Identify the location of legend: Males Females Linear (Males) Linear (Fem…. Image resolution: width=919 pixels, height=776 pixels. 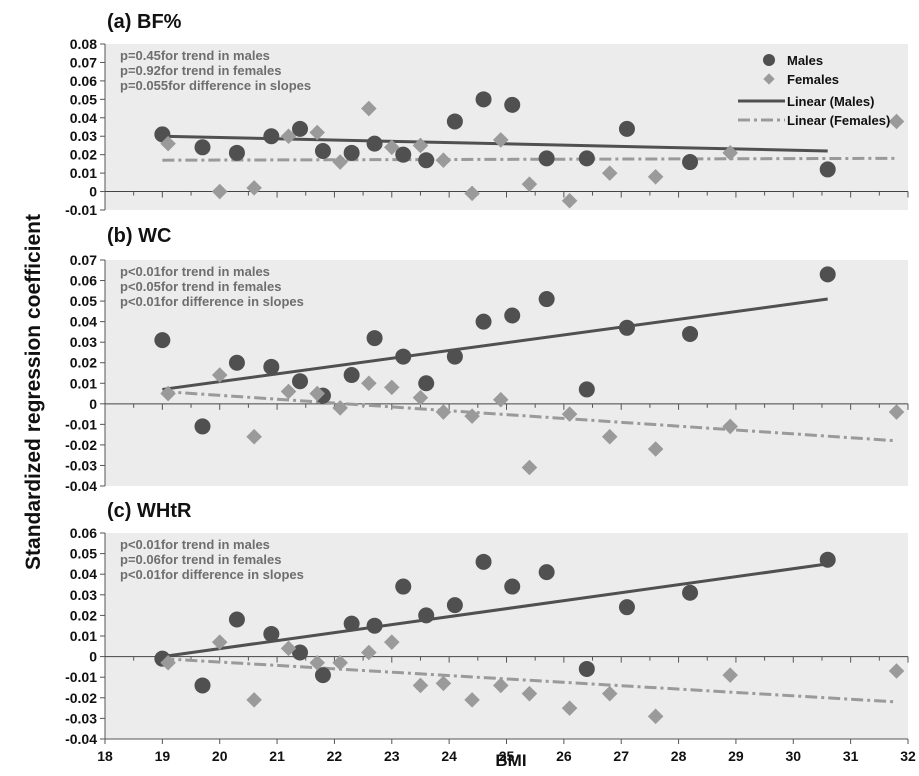
(814, 90).